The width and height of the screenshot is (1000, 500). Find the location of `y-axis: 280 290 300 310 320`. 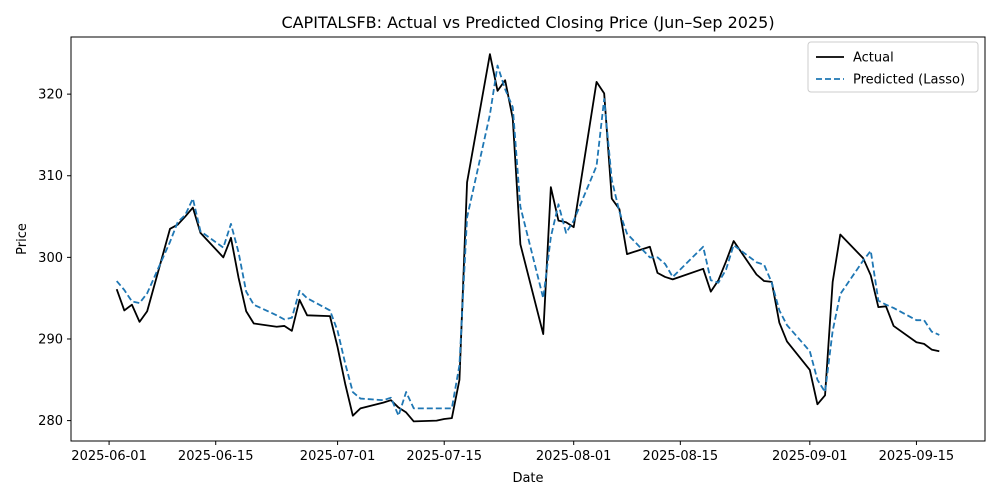

y-axis: 280 290 300 310 320 is located at coordinates (54, 258).